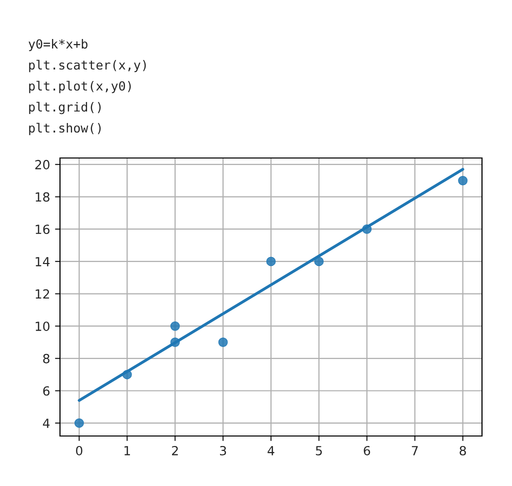 The height and width of the screenshot is (486, 512). Describe the element at coordinates (175, 451) in the screenshot. I see `x-tick-label: 2` at that location.